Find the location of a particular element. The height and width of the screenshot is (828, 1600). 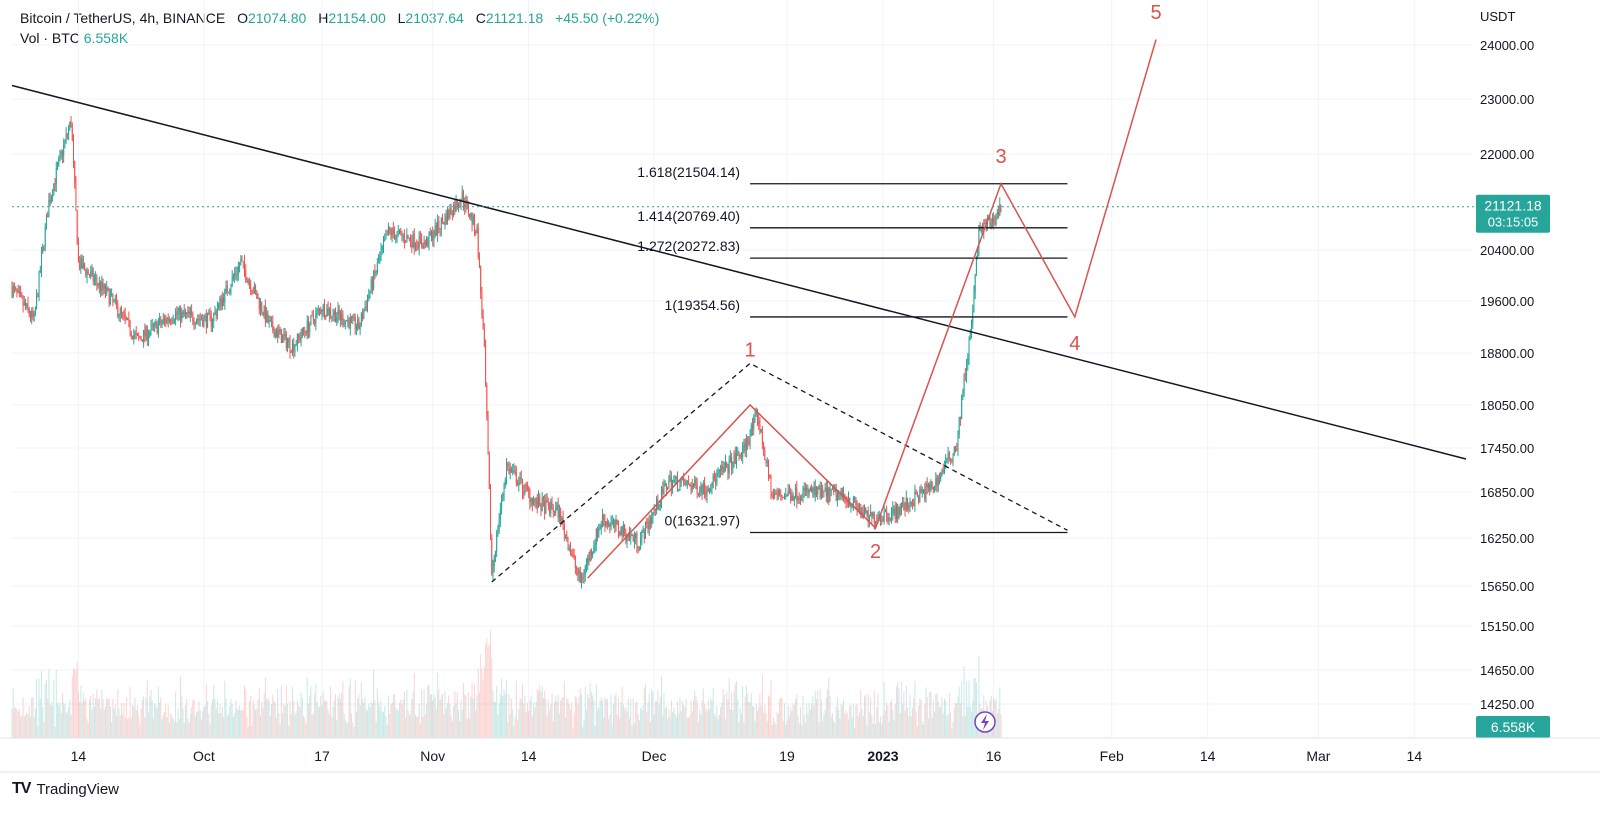

volume-label: Vol · BTC is located at coordinates (50, 38).